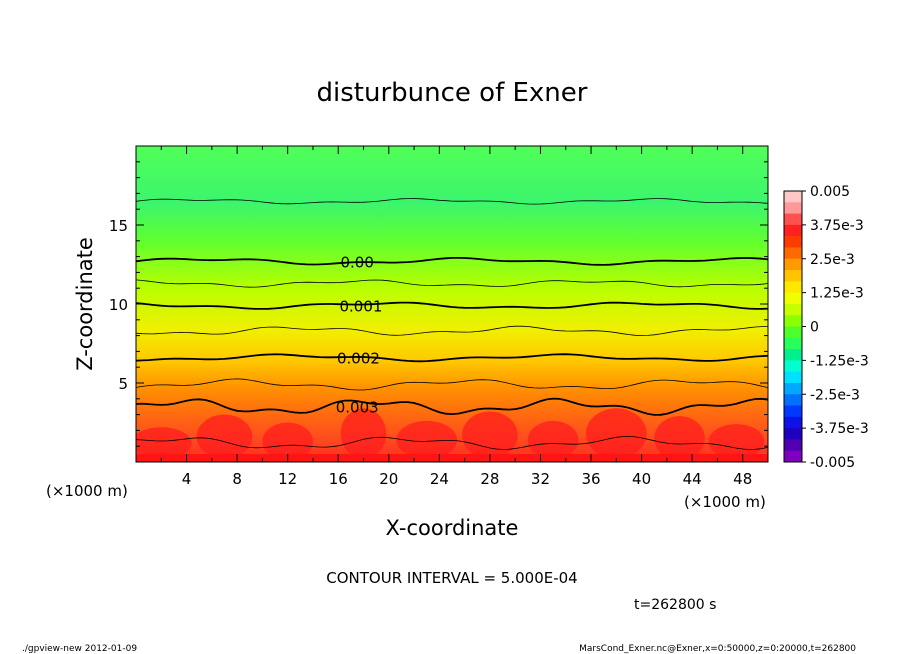 The width and height of the screenshot is (904, 654). I want to click on ground-layer, so click(452, 458).